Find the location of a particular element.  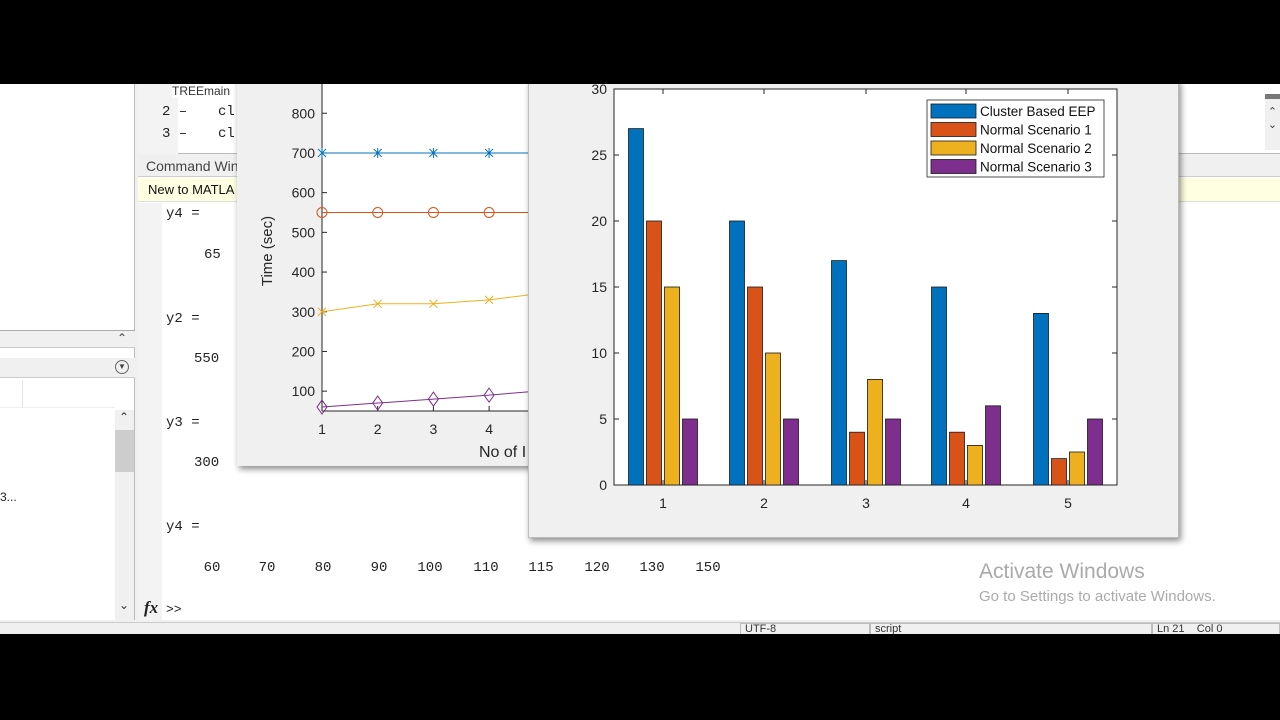

x-axis-label: No of I is located at coordinates (502, 452).